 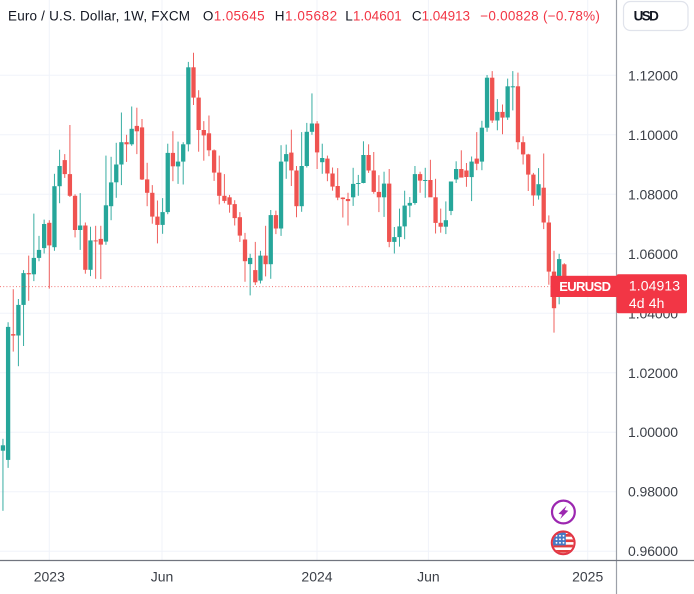 What do you see at coordinates (653, 135) in the screenshot?
I see `svg-text: 1.10000` at bounding box center [653, 135].